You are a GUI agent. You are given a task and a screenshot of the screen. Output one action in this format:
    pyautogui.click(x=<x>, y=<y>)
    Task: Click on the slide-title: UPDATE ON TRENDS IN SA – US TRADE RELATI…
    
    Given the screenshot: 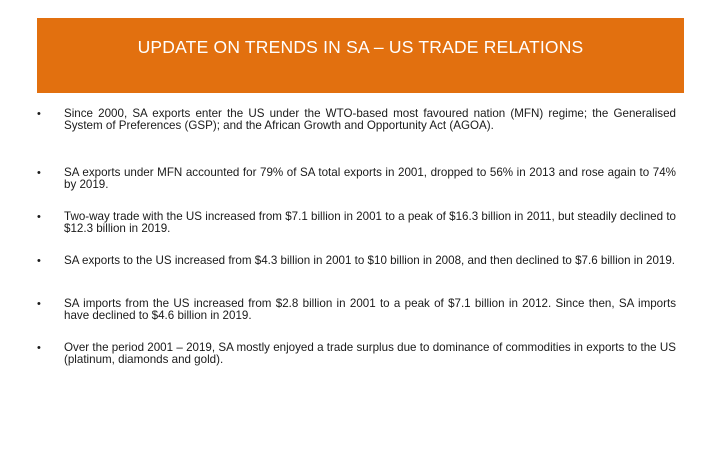 What is the action you would take?
    pyautogui.click(x=360, y=47)
    